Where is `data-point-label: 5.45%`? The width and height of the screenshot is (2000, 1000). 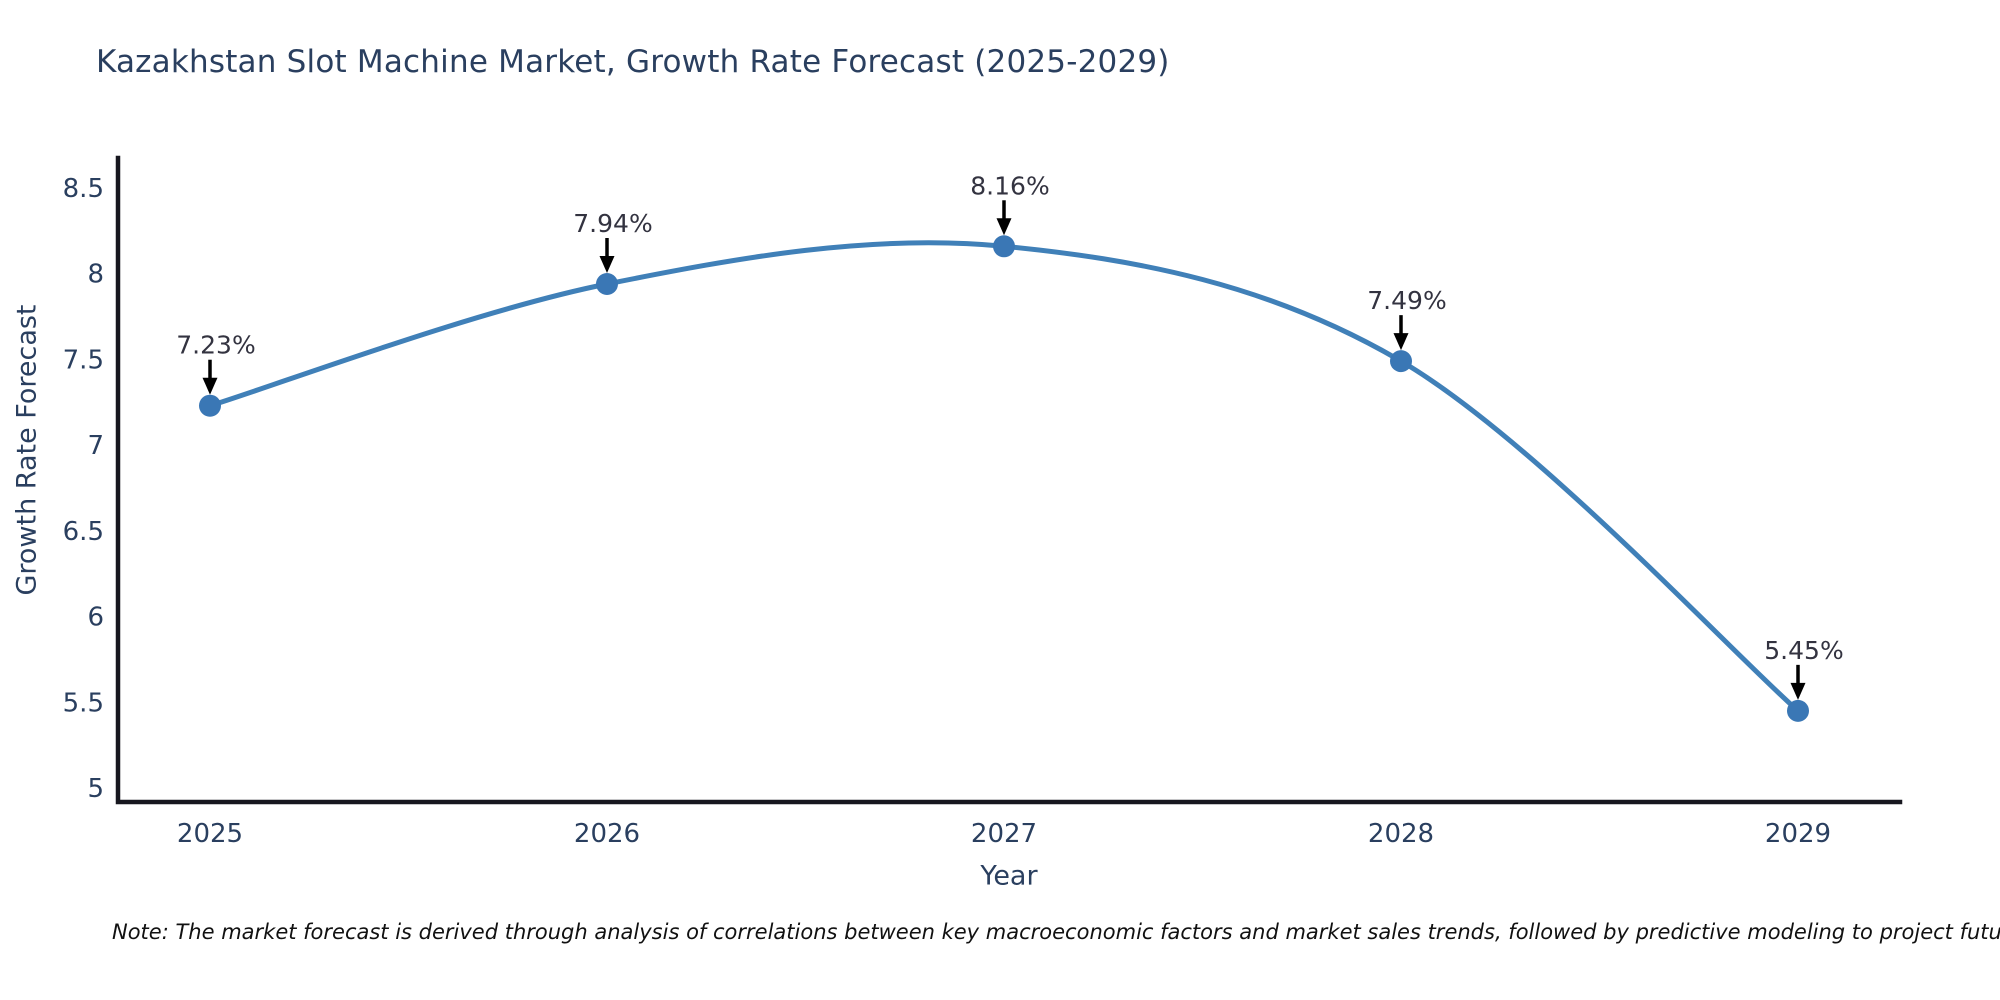
data-point-label: 5.45% is located at coordinates (1803, 650).